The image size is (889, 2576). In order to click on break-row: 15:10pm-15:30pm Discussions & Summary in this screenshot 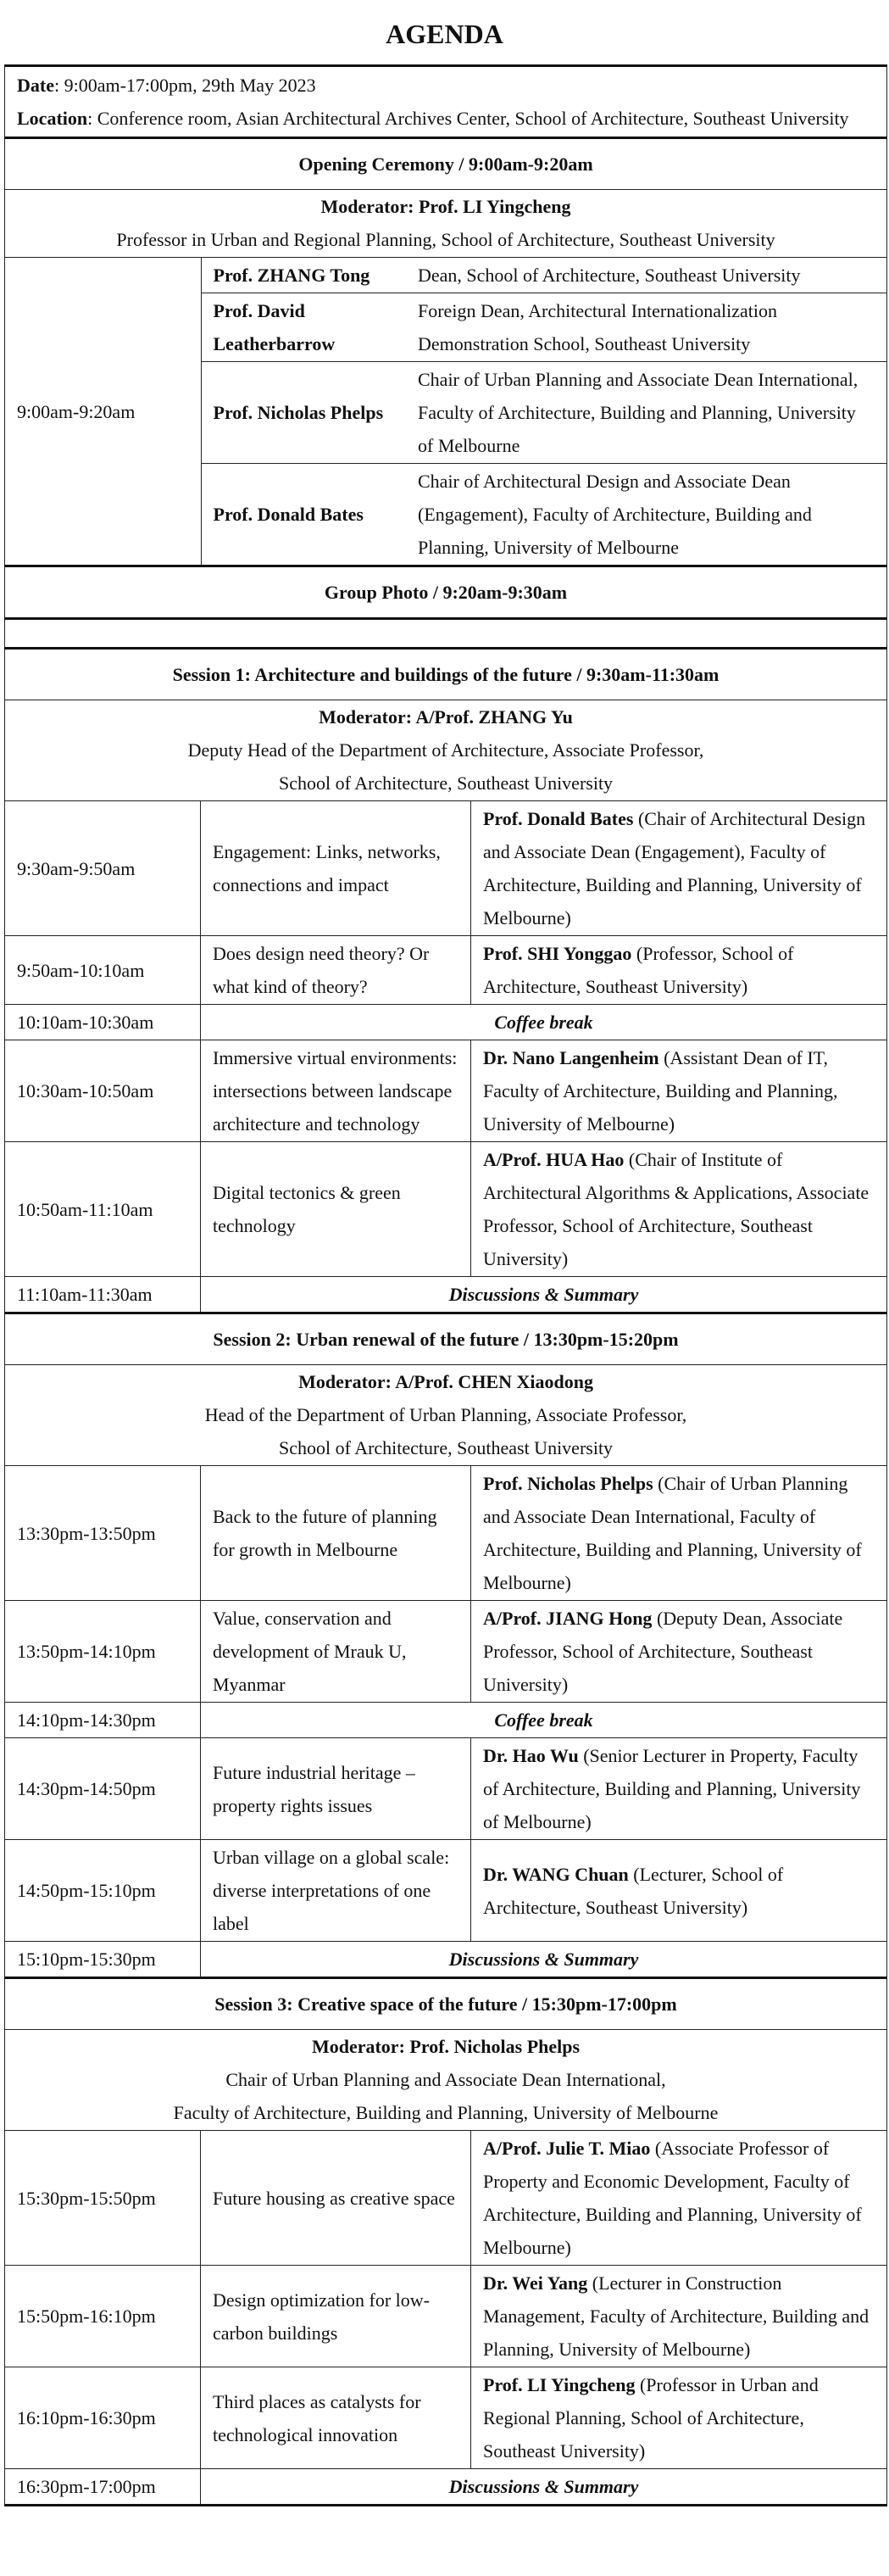, I will do `click(446, 1960)`.